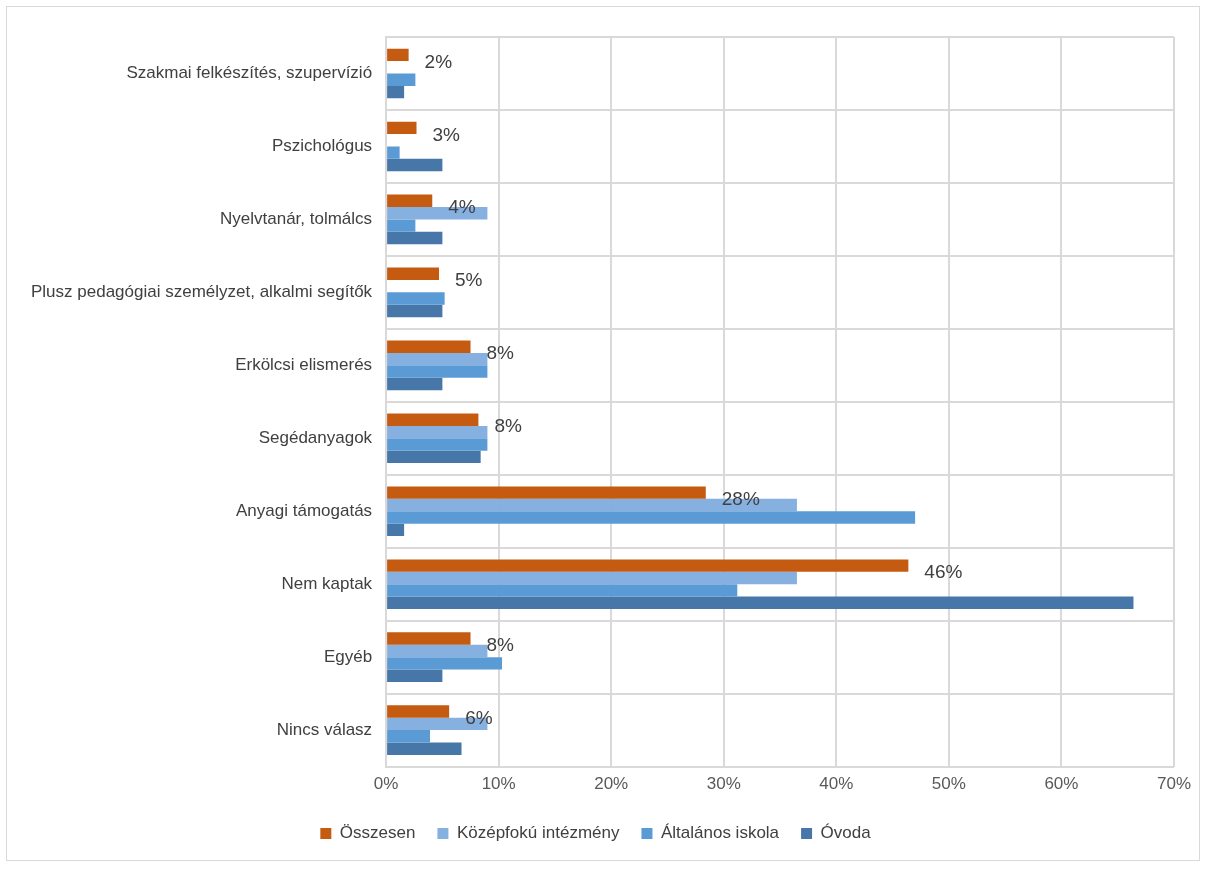 The width and height of the screenshot is (1206, 869). Describe the element at coordinates (296, 219) in the screenshot. I see `y-tick-label: Nyelvtanár, tolmálcs` at that location.